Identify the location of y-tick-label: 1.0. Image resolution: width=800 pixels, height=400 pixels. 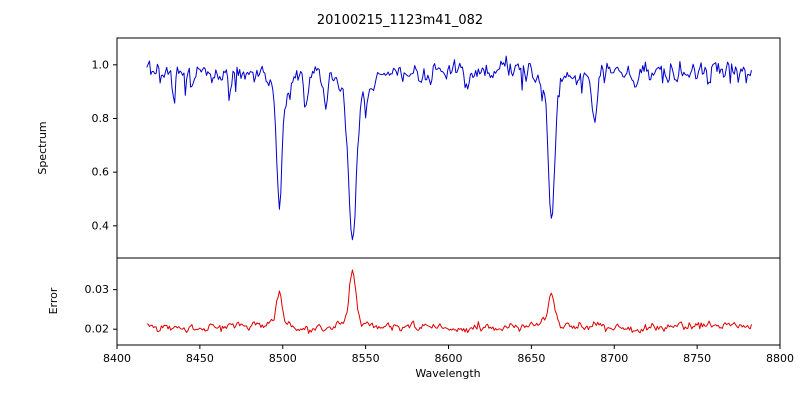
(101, 64).